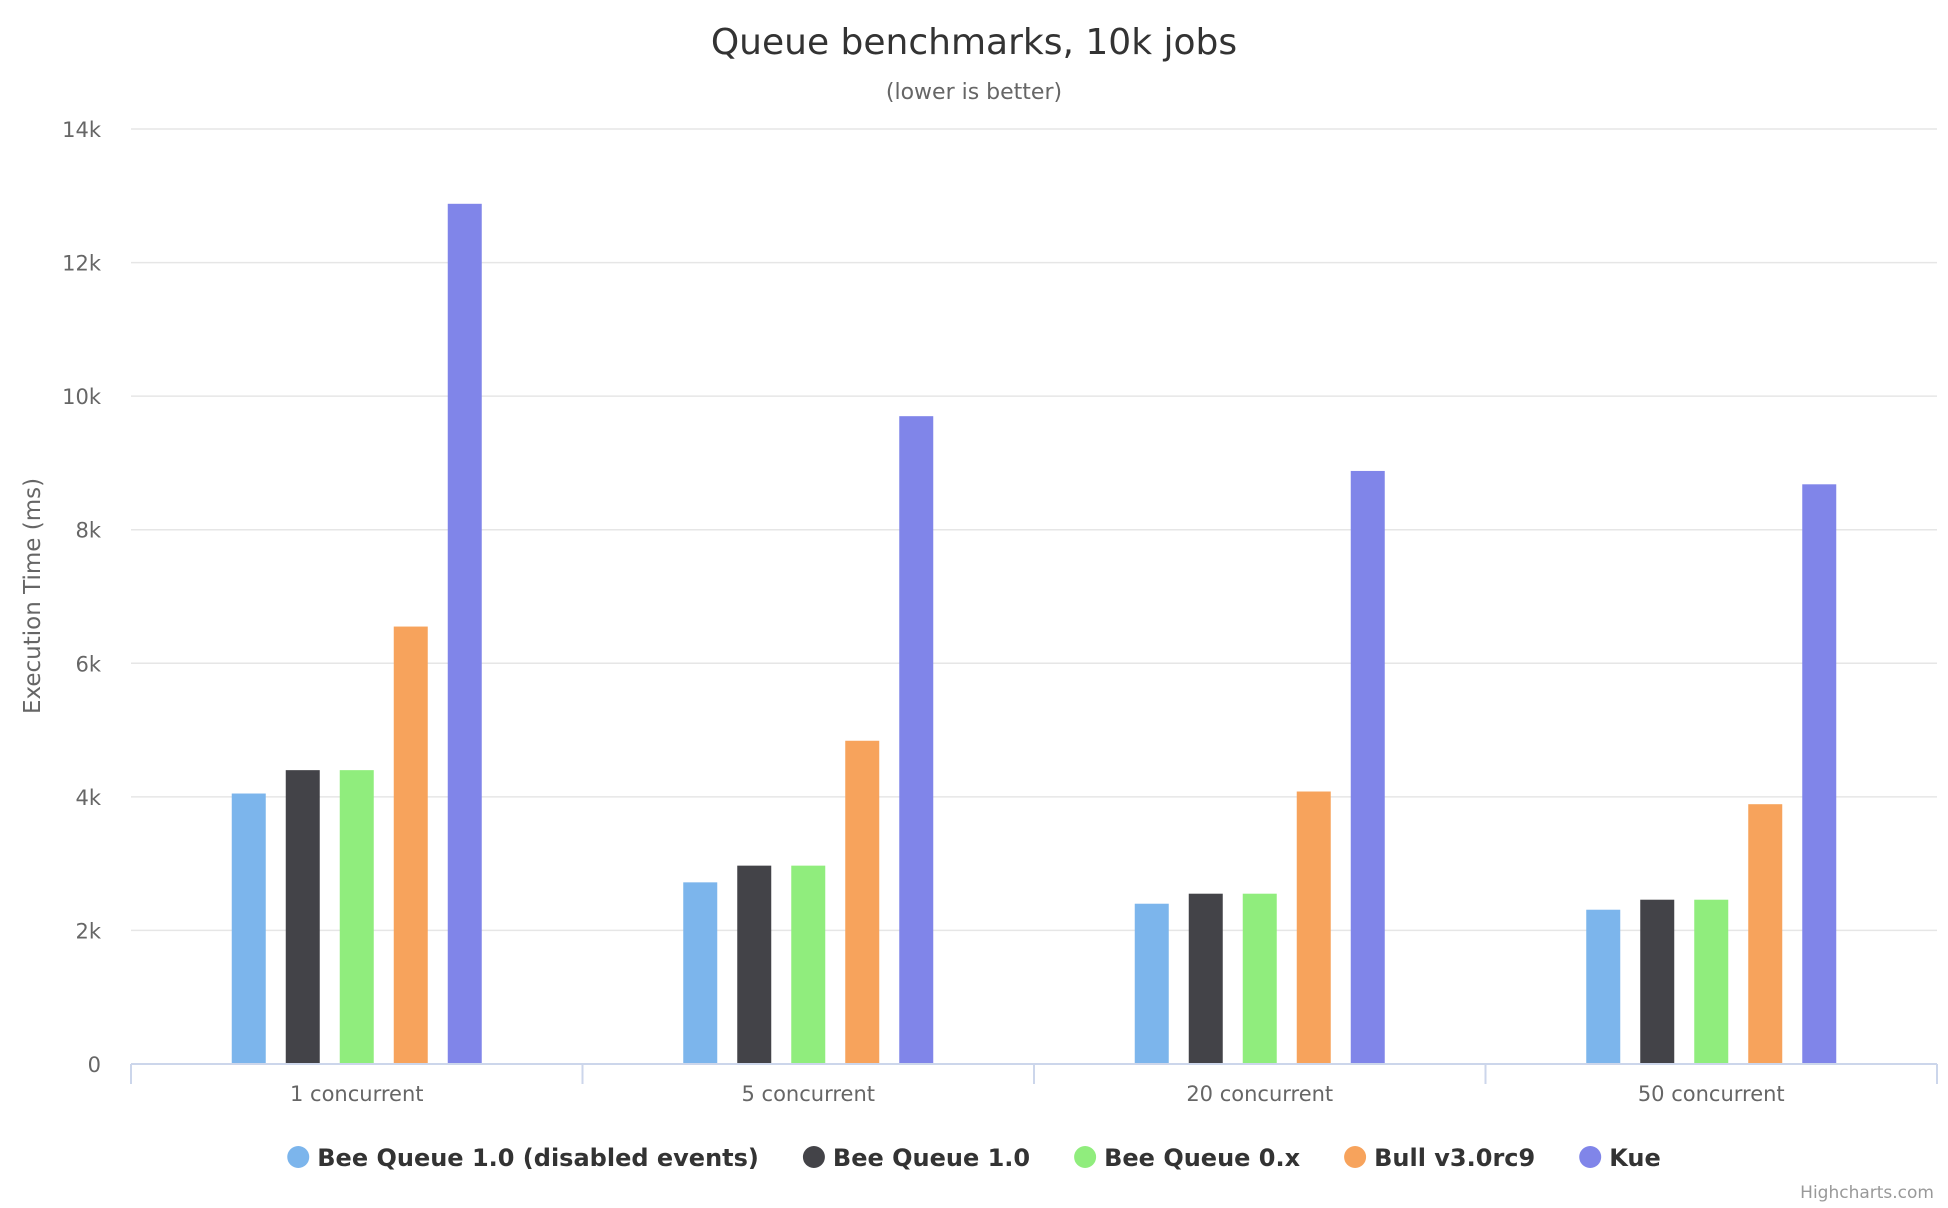 The width and height of the screenshot is (1948, 1208). What do you see at coordinates (88, 931) in the screenshot?
I see `y-tick-label: 2k` at bounding box center [88, 931].